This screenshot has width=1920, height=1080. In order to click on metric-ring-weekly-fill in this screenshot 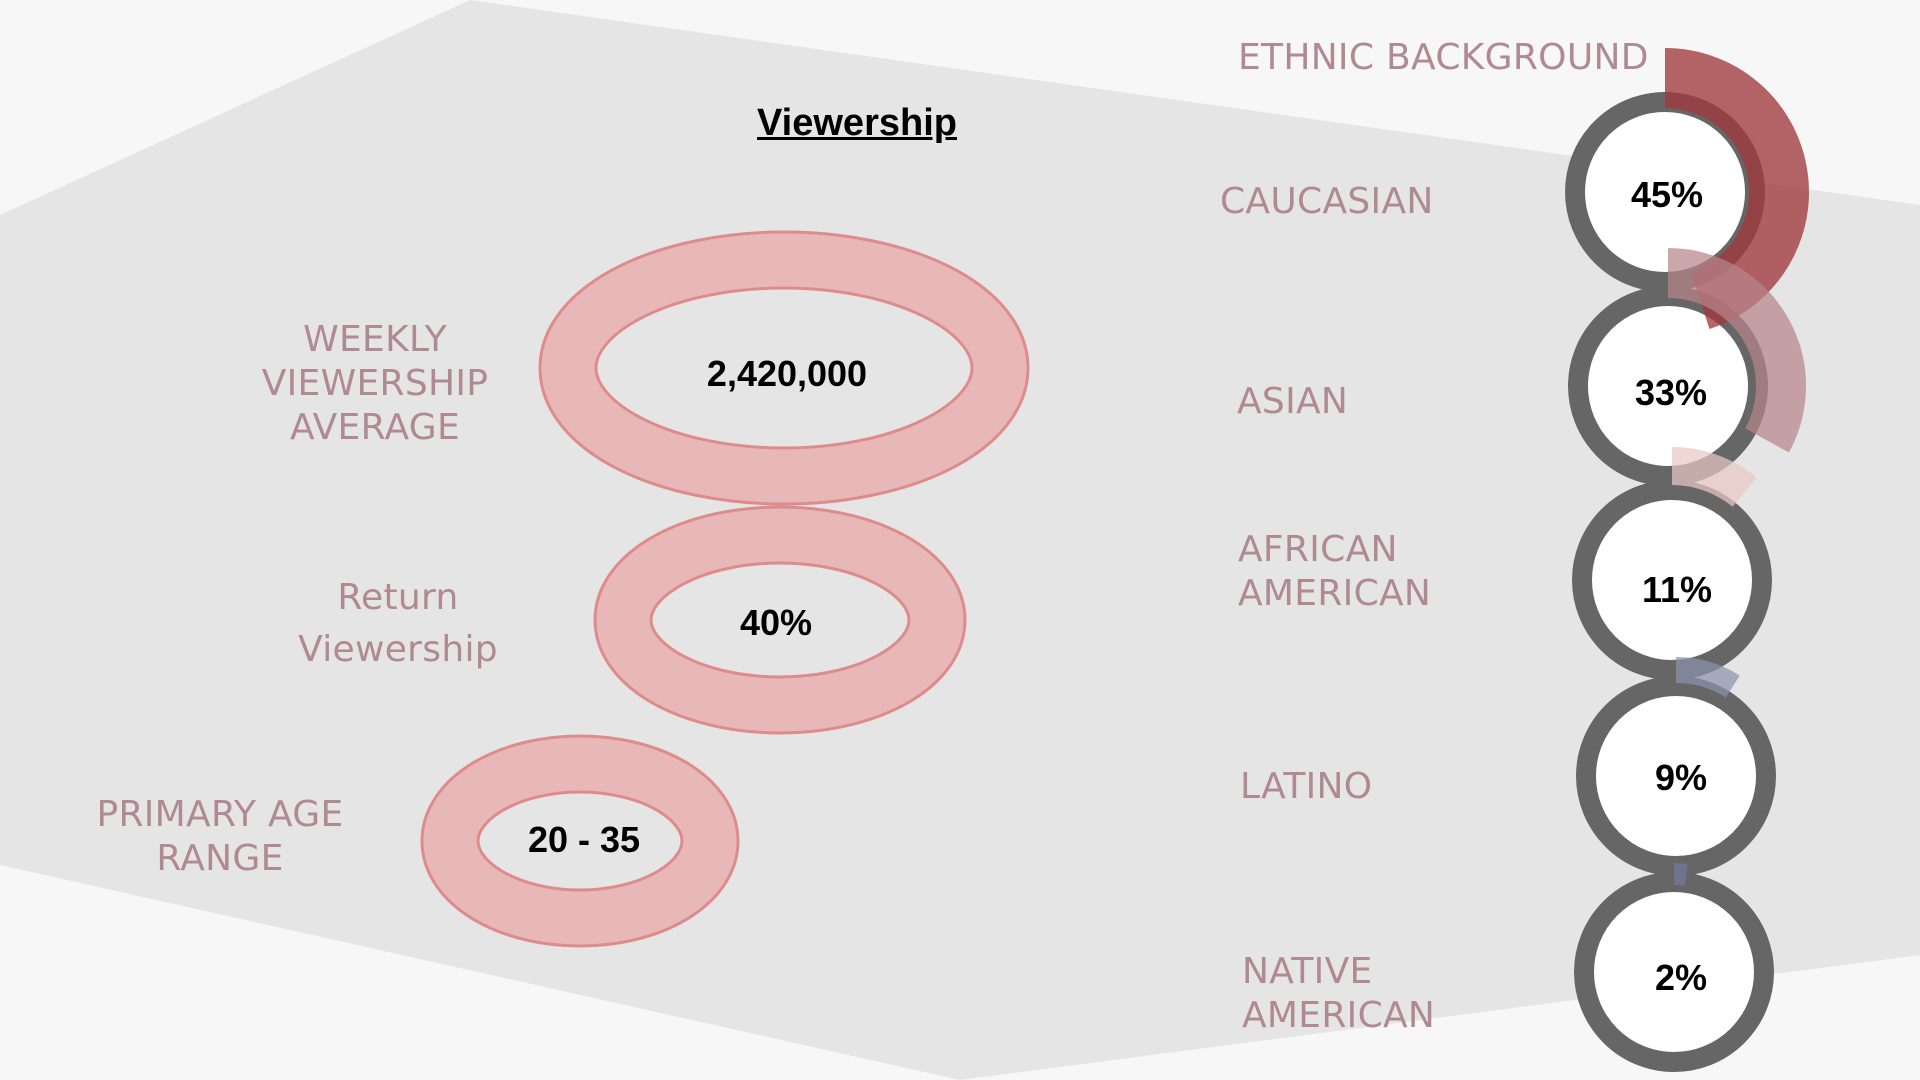, I will do `click(784, 368)`.